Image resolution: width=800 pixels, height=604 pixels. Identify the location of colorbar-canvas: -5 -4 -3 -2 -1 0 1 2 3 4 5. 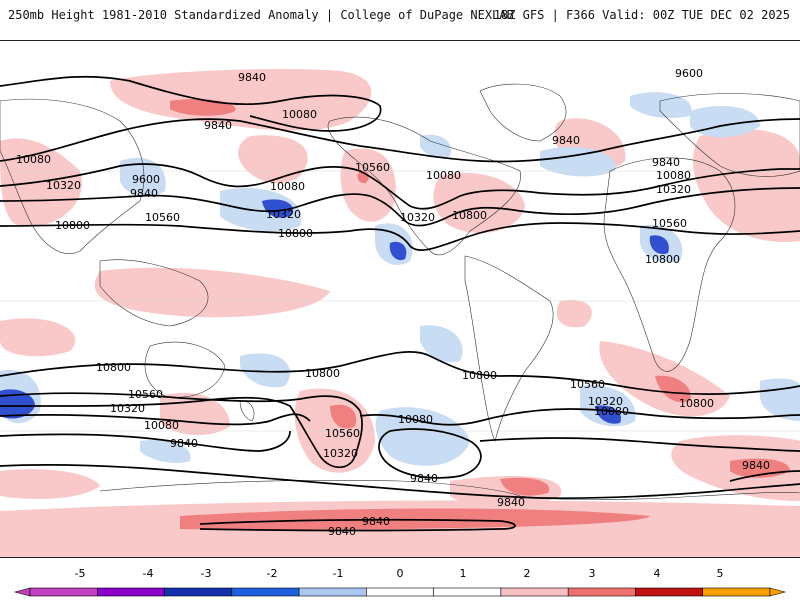
(400, 582).